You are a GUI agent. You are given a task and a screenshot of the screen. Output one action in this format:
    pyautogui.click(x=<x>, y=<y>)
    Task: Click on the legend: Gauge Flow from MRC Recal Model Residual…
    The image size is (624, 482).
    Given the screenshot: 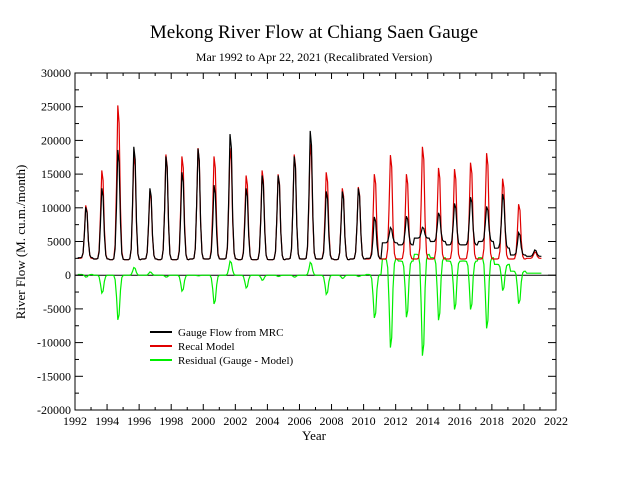 What is the action you would take?
    pyautogui.click(x=221, y=347)
    